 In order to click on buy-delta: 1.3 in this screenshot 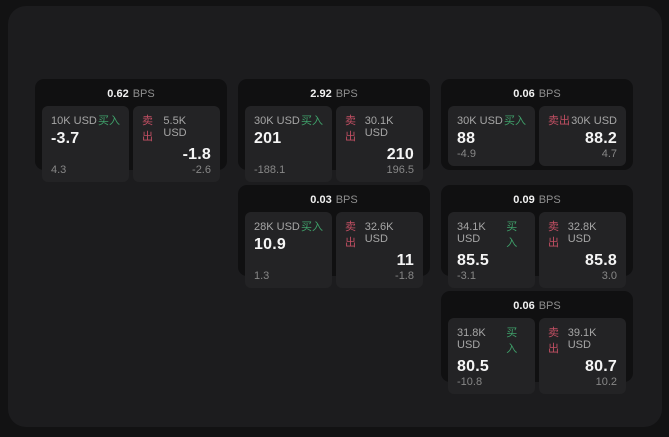, I will do `click(262, 276)`.